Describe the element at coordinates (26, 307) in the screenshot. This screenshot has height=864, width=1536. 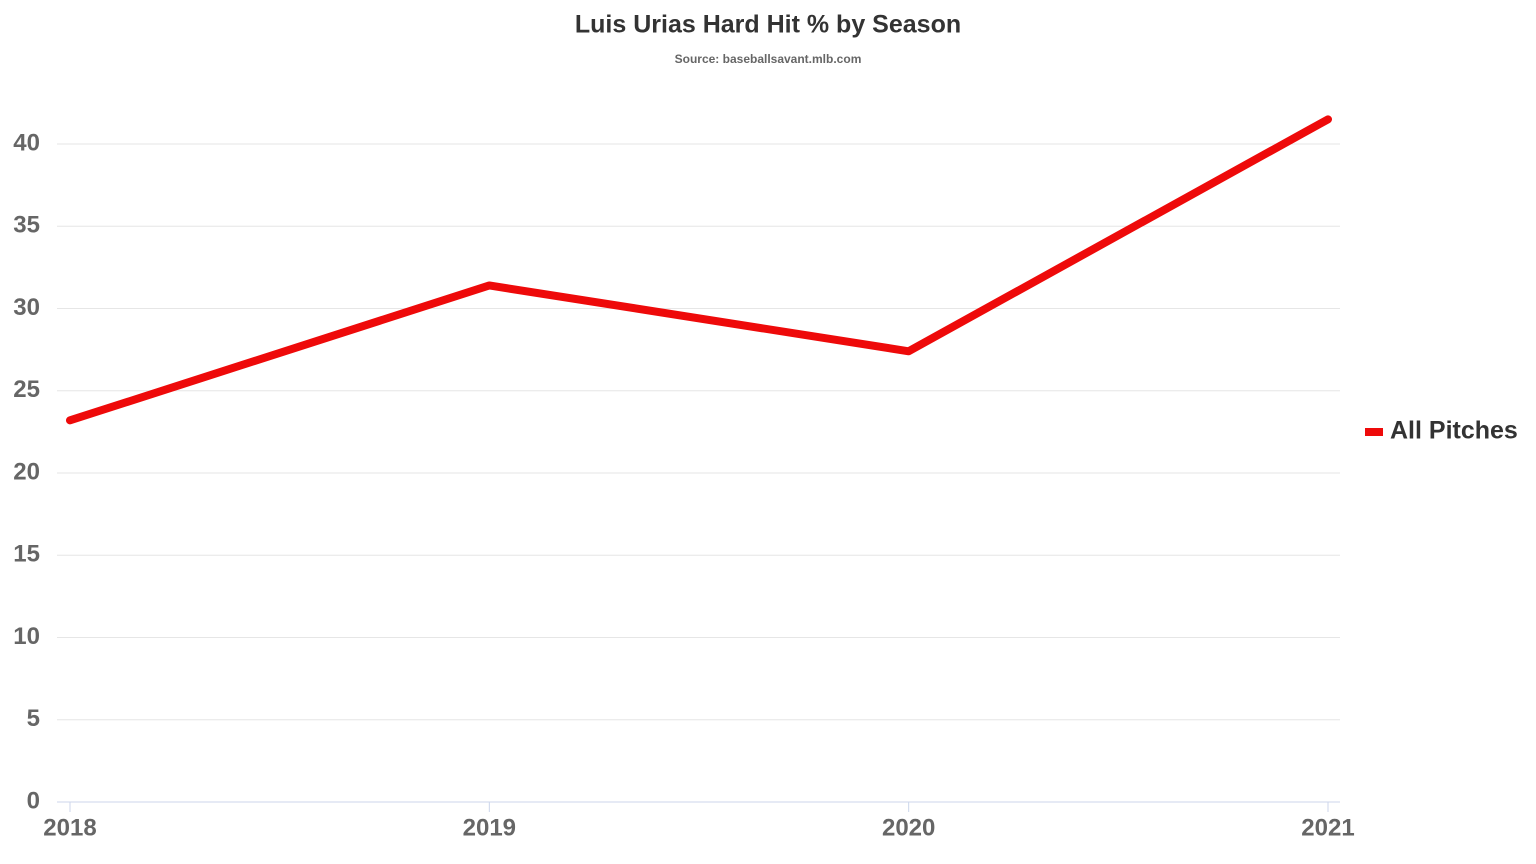
I see `y-tick-label: 30` at that location.